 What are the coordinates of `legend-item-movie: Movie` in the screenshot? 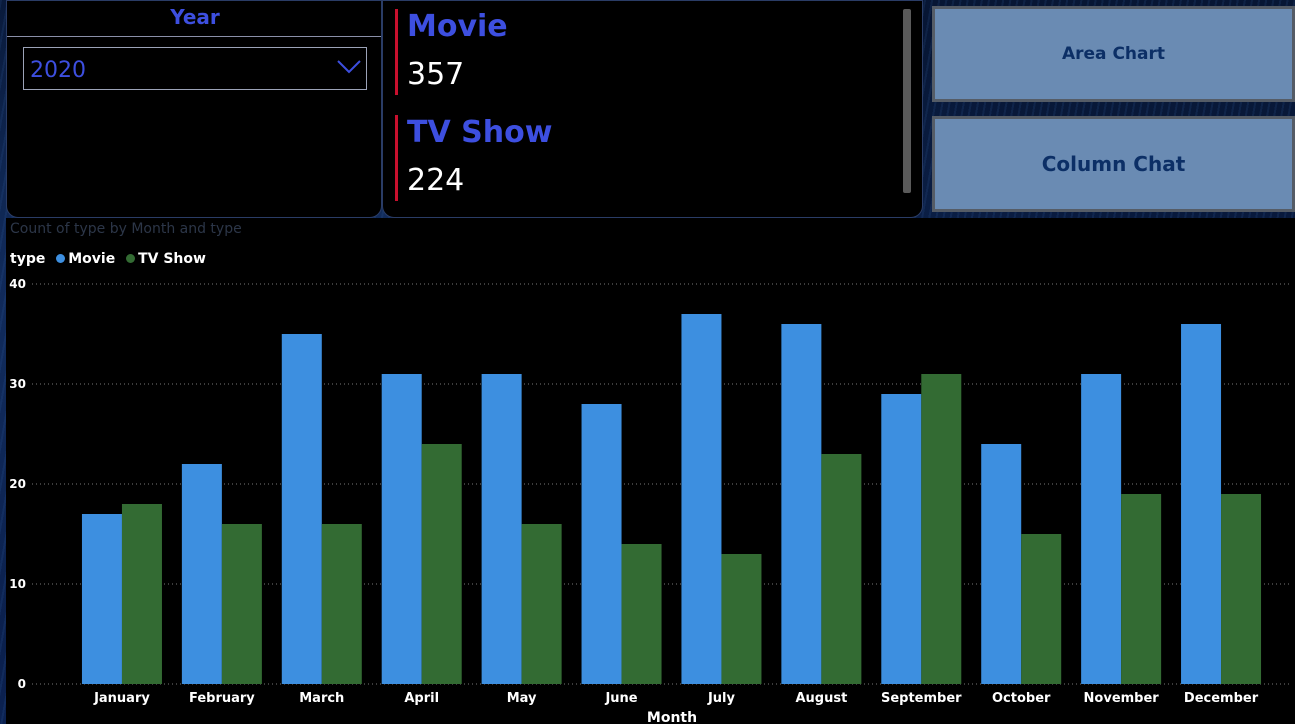 It's located at (85, 259).